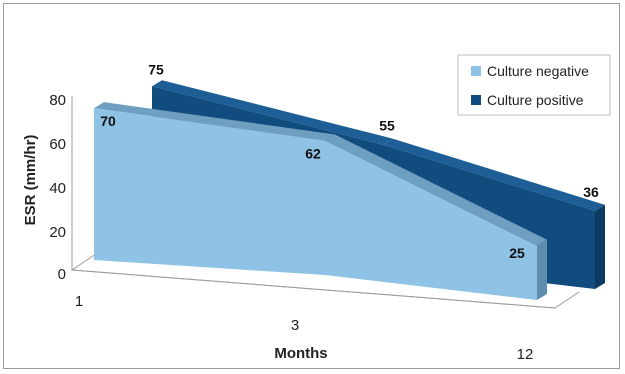 The image size is (625, 374). Describe the element at coordinates (313, 154) in the screenshot. I see `data-label: 62` at that location.